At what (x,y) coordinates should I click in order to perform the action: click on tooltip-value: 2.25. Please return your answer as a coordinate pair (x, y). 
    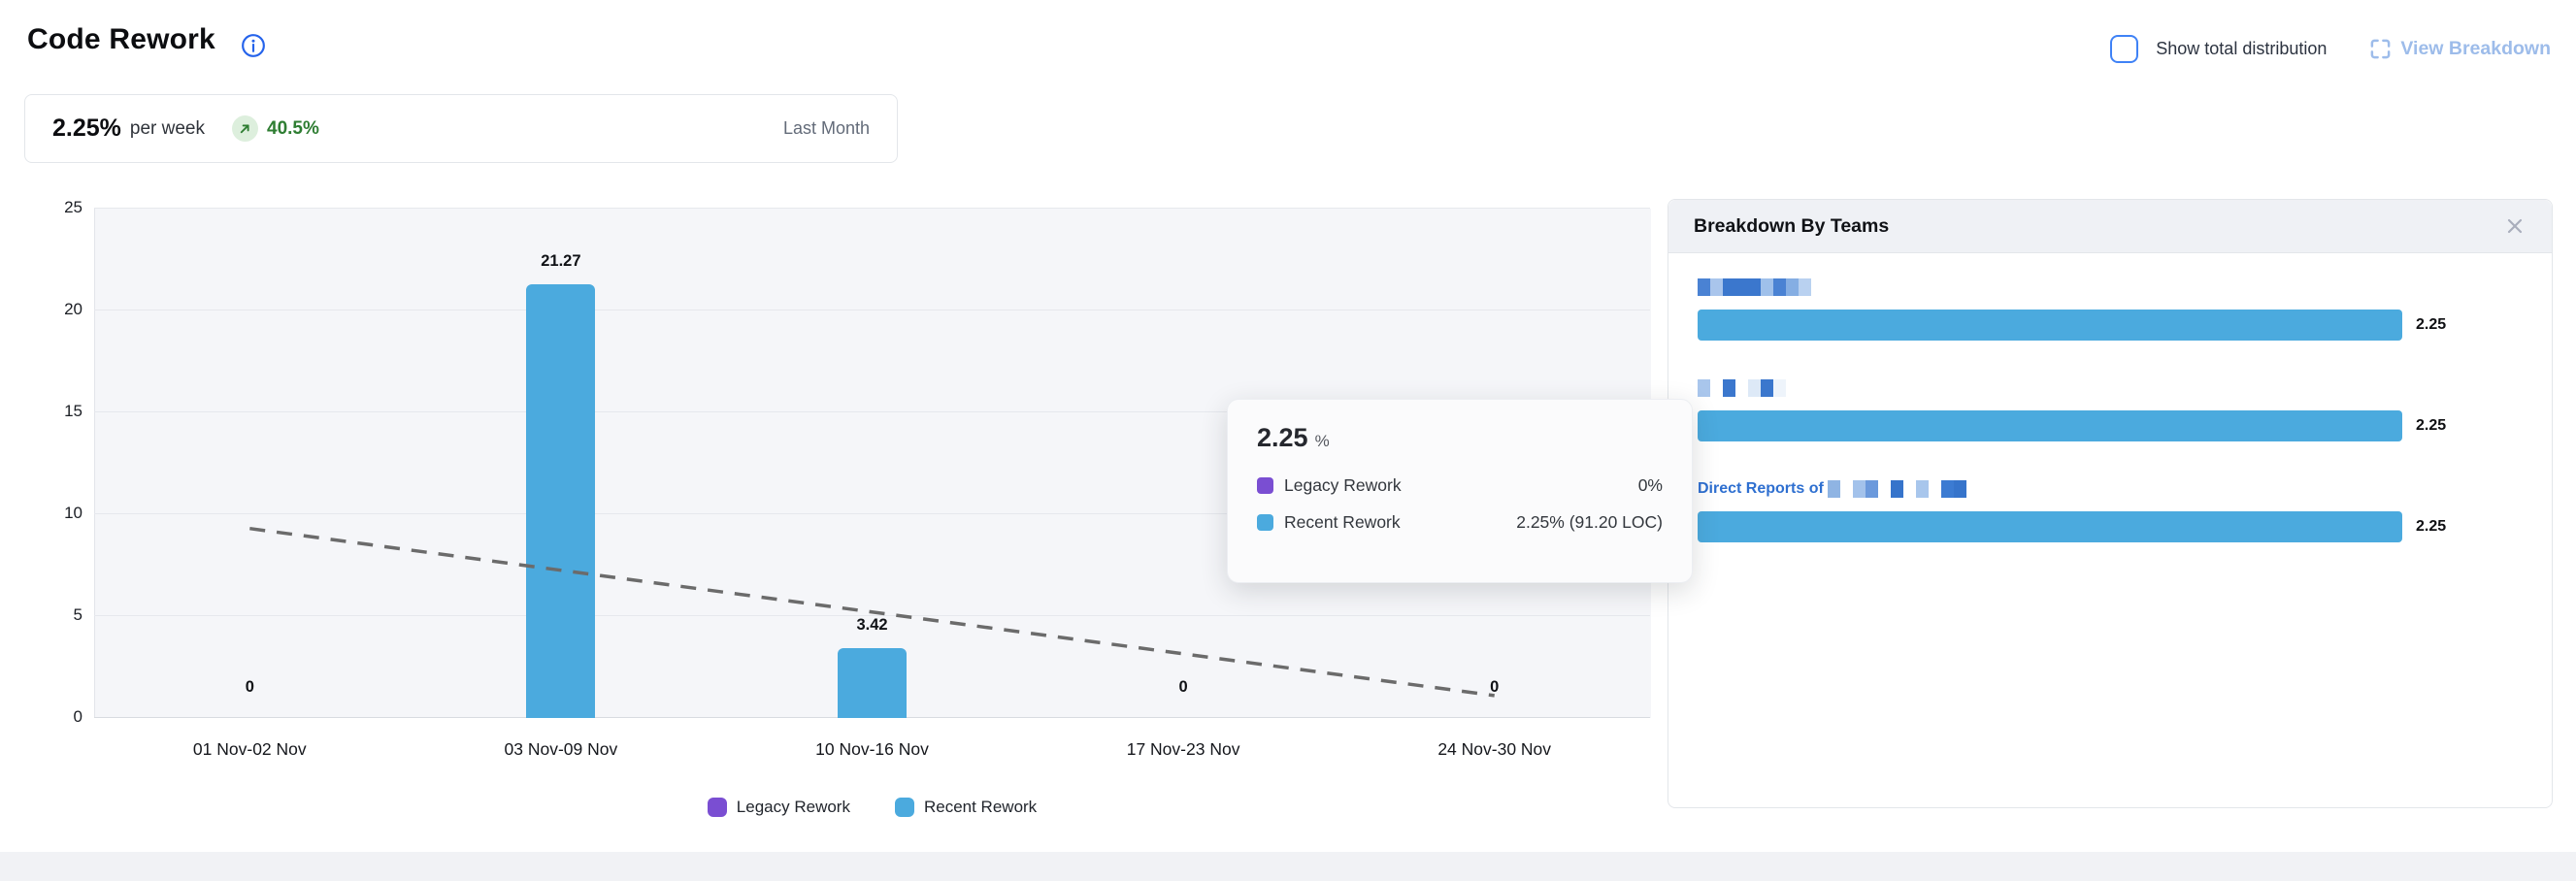
    Looking at the image, I should click on (1283, 438).